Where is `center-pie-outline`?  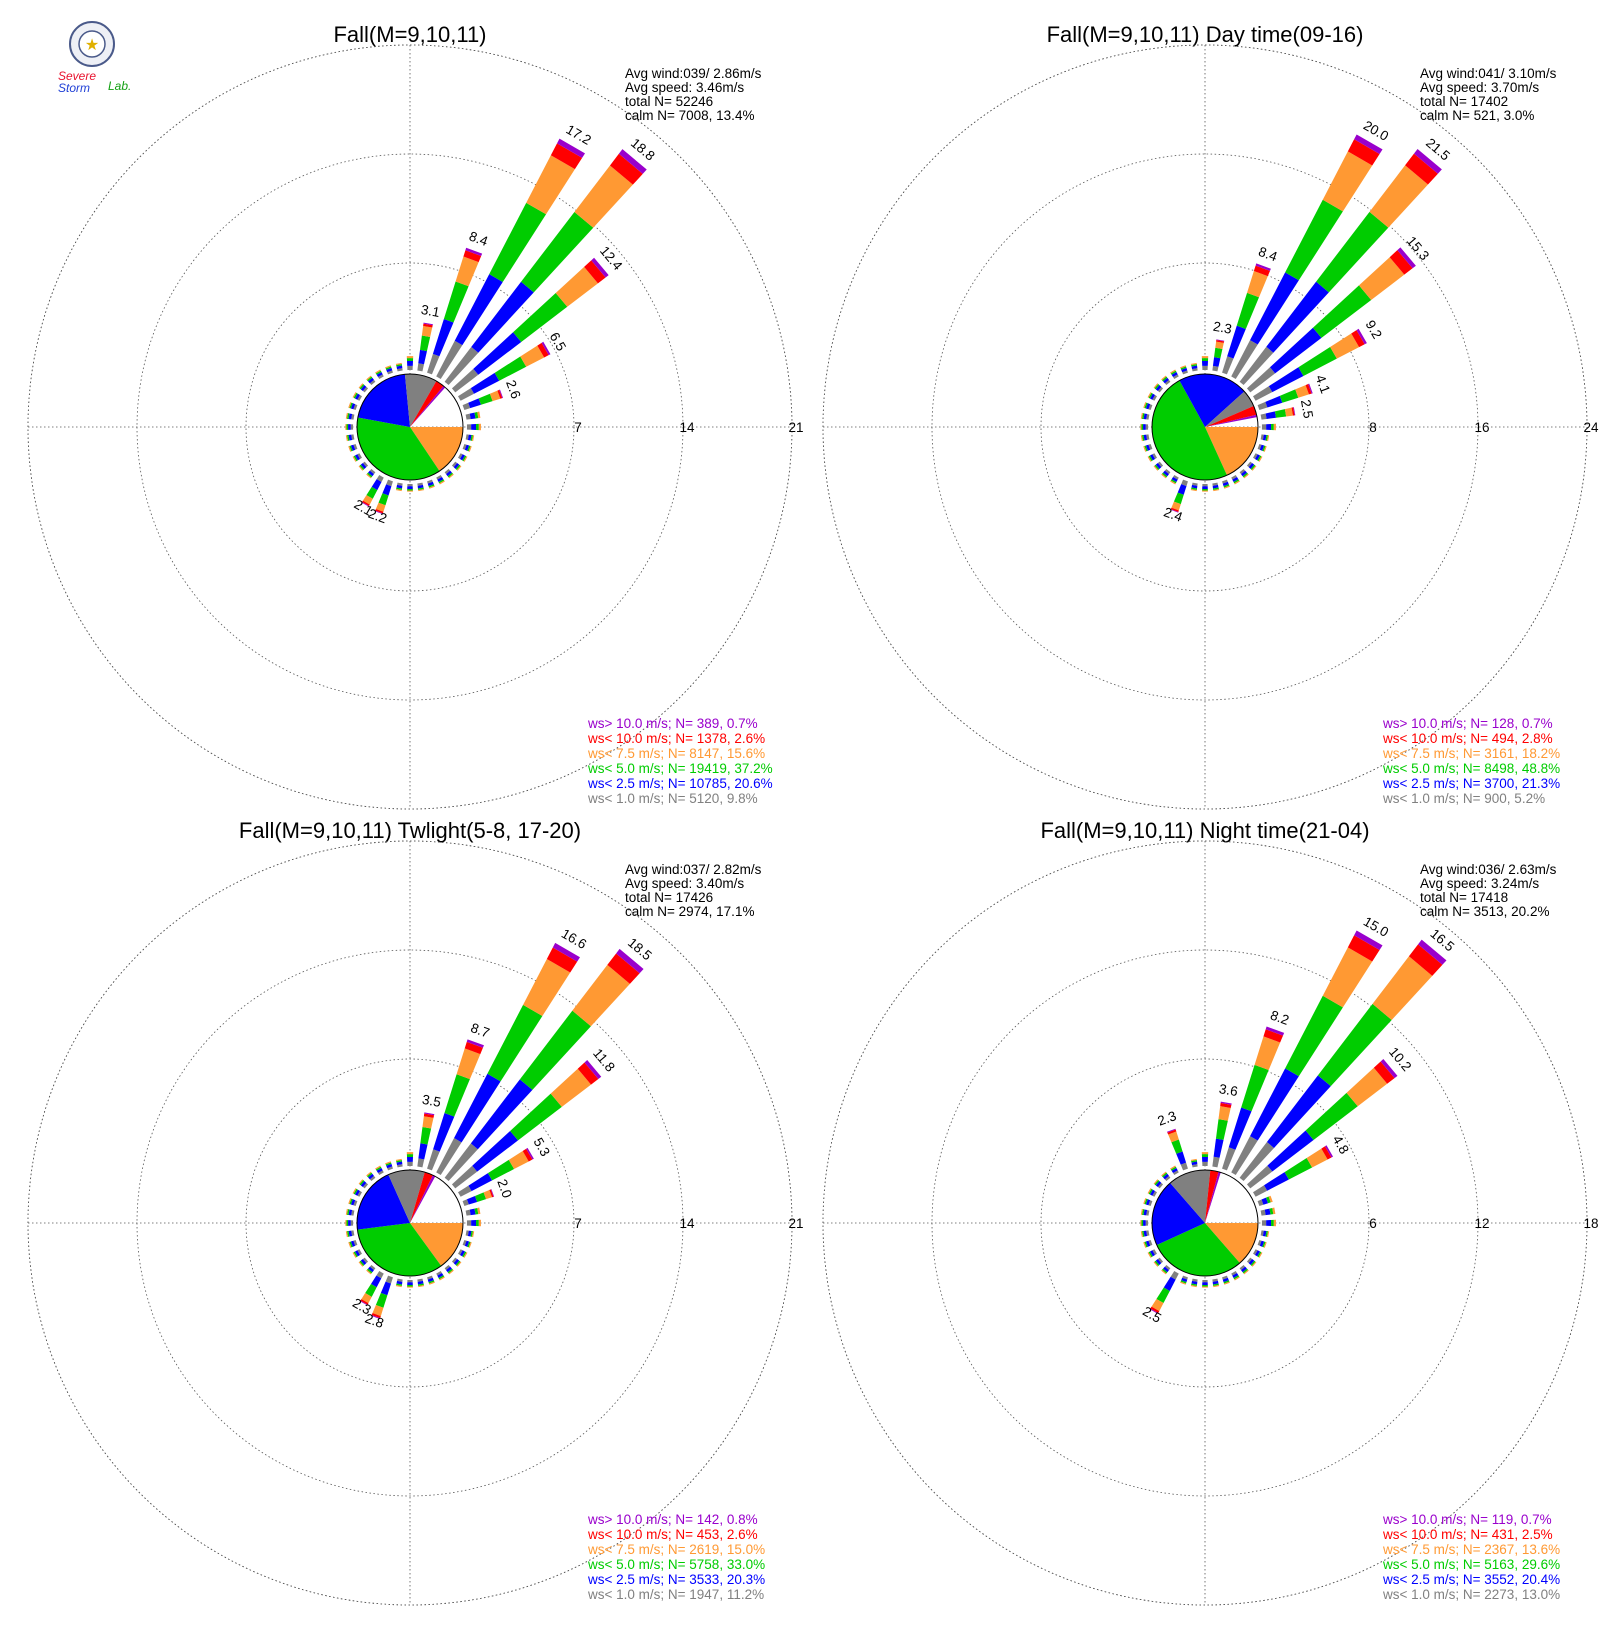 center-pie-outline is located at coordinates (1205, 427).